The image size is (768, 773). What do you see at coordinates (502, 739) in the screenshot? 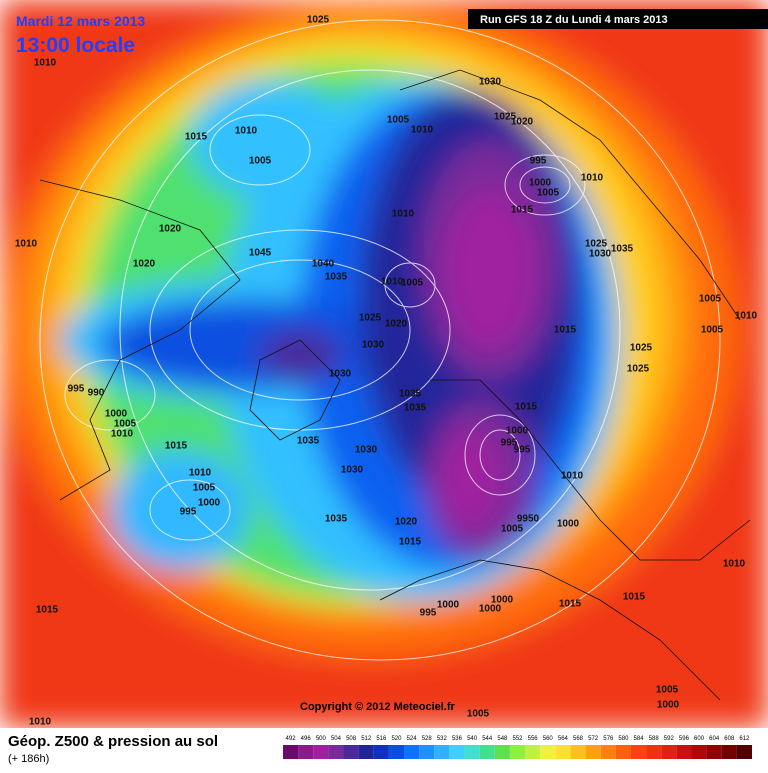
I see `scale-tick-label: 548` at bounding box center [502, 739].